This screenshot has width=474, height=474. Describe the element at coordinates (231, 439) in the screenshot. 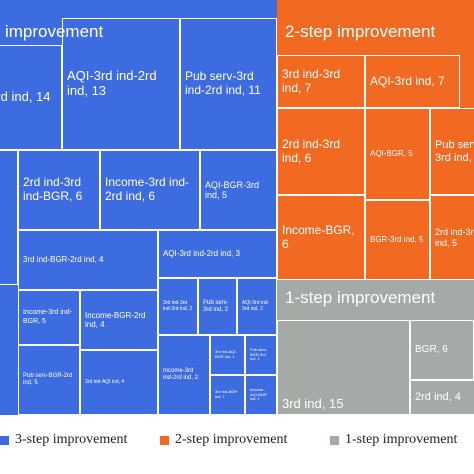

I see `legend-label: 2-step improvement` at that location.